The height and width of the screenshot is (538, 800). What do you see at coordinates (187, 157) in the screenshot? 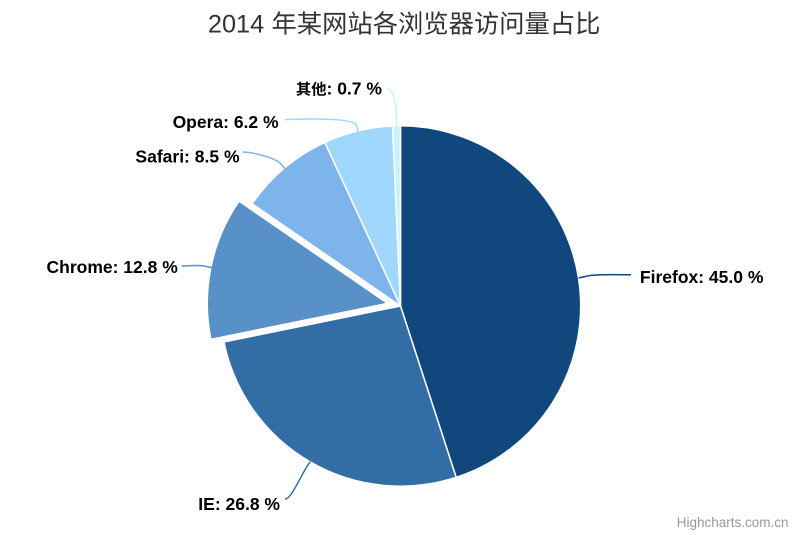
I see `svg-text: Safari: 8.5 %` at bounding box center [187, 157].